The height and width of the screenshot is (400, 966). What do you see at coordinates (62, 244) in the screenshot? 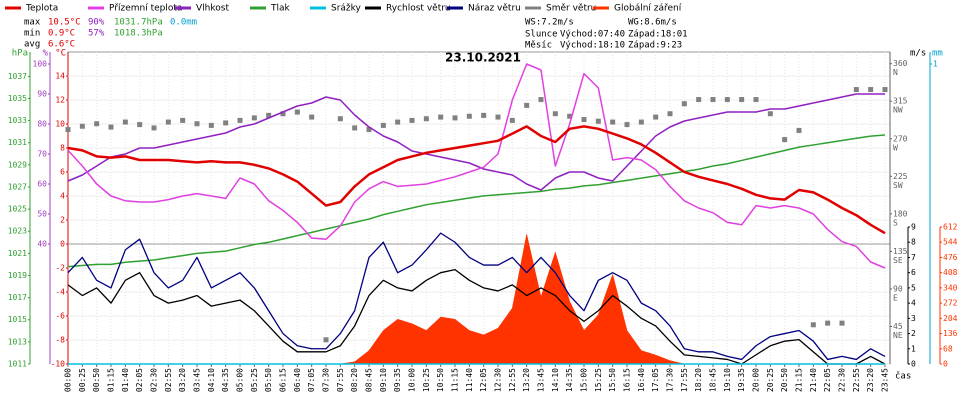
I see `y-tick-label: 0` at bounding box center [62, 244].